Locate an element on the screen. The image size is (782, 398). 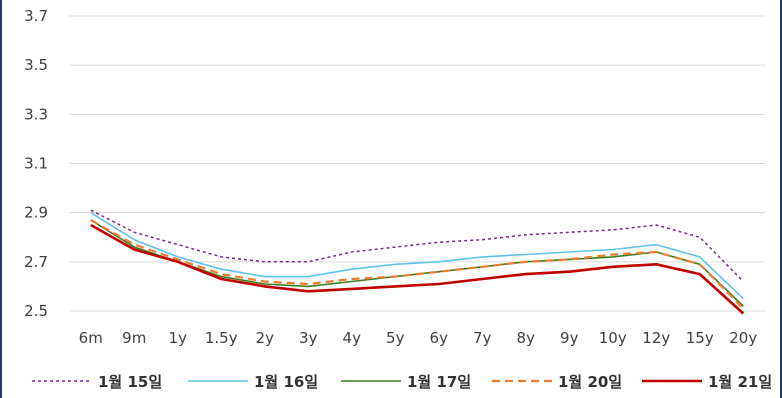
x-tick-label: 5y is located at coordinates (395, 338).